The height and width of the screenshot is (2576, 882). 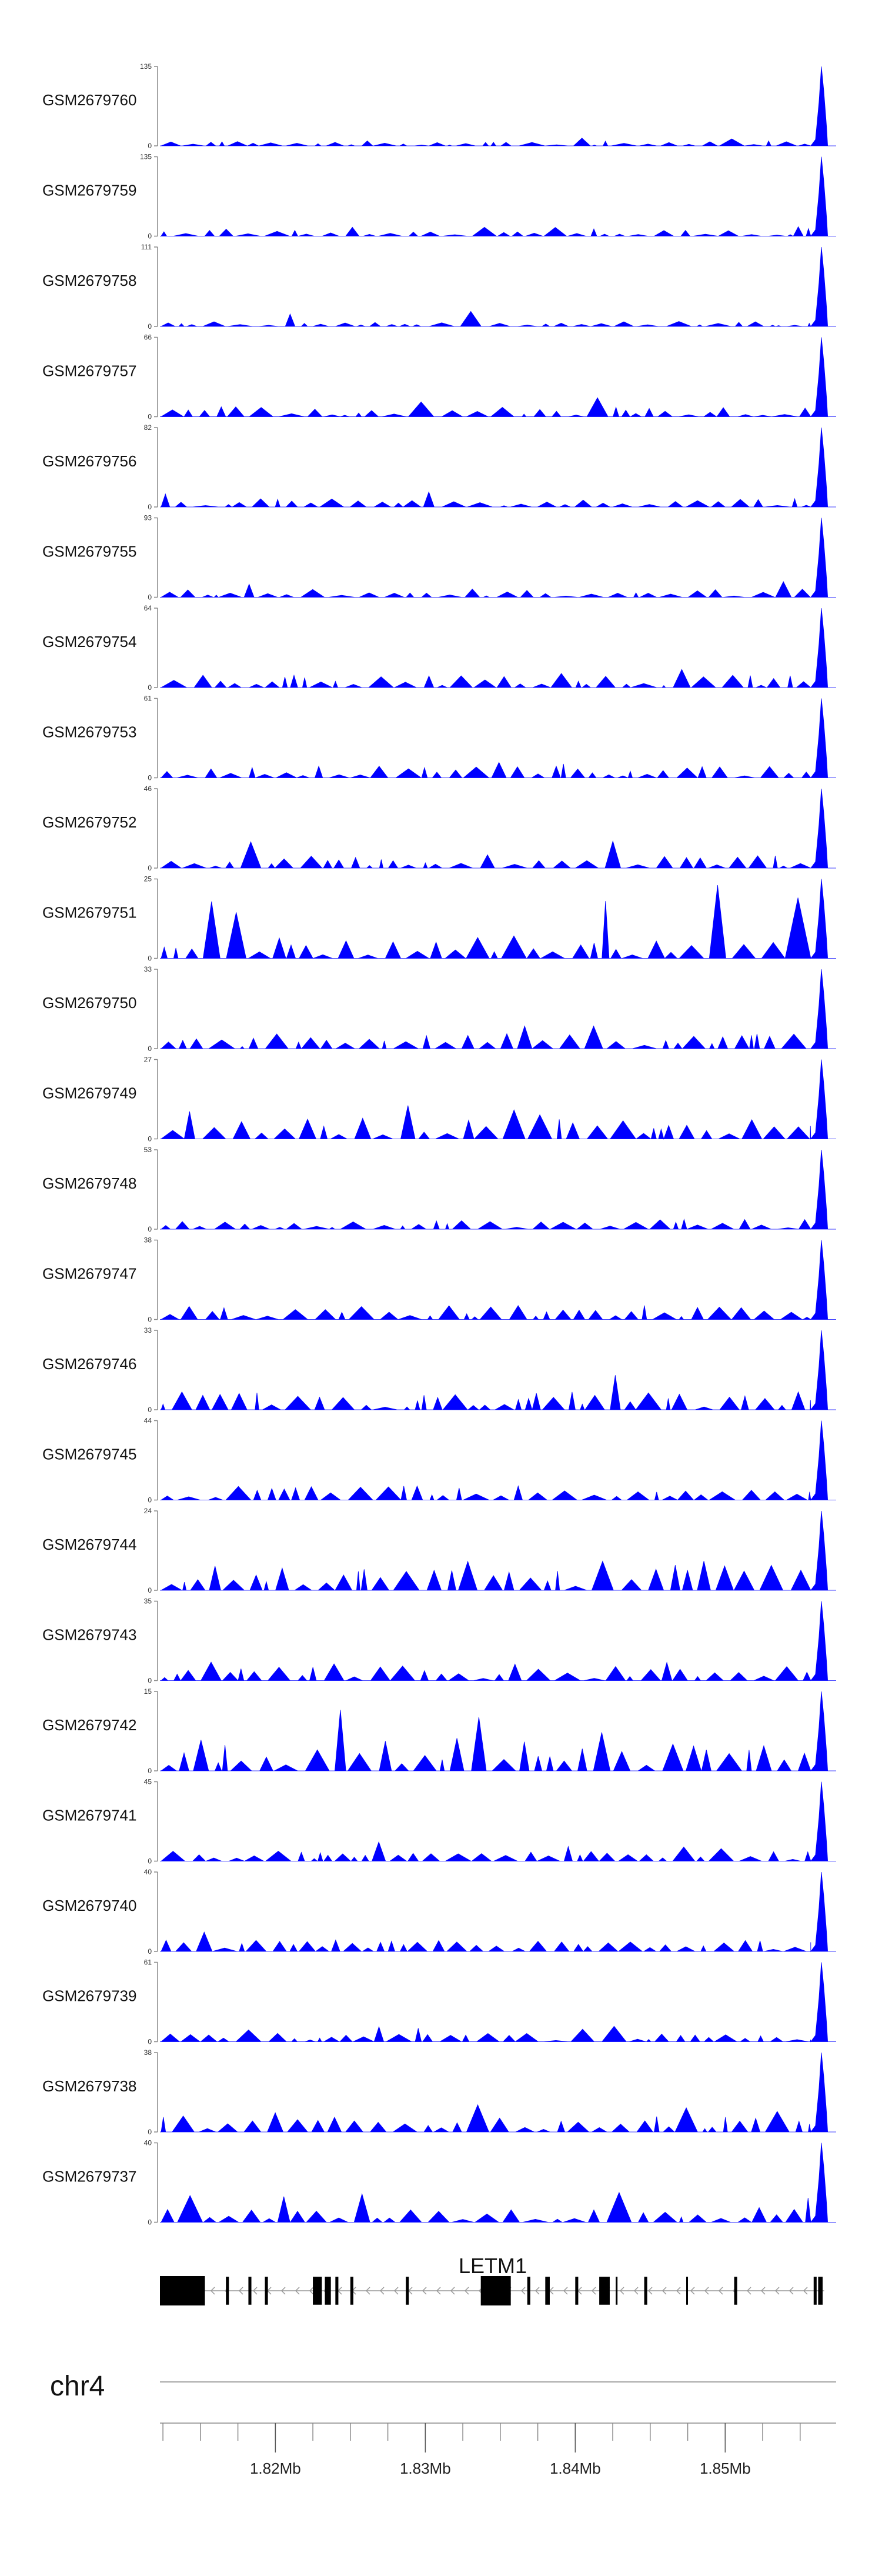 I want to click on coverage-track: GSM2679744 24 0, so click(x=439, y=1550).